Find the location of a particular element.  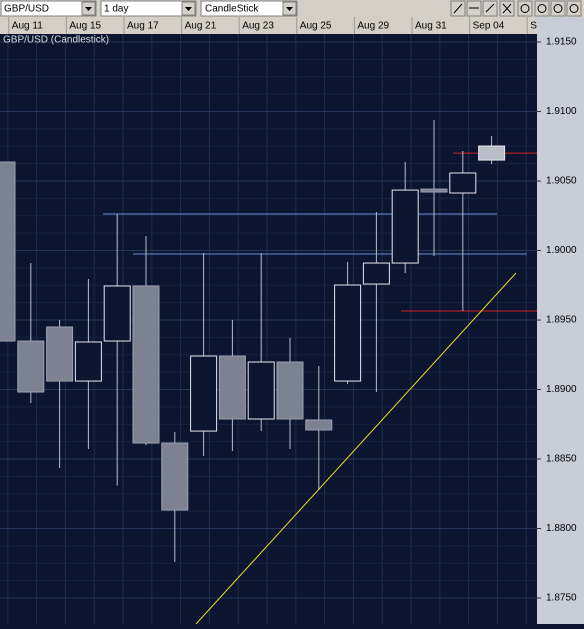

interval-text: 1 day is located at coordinates (116, 9).